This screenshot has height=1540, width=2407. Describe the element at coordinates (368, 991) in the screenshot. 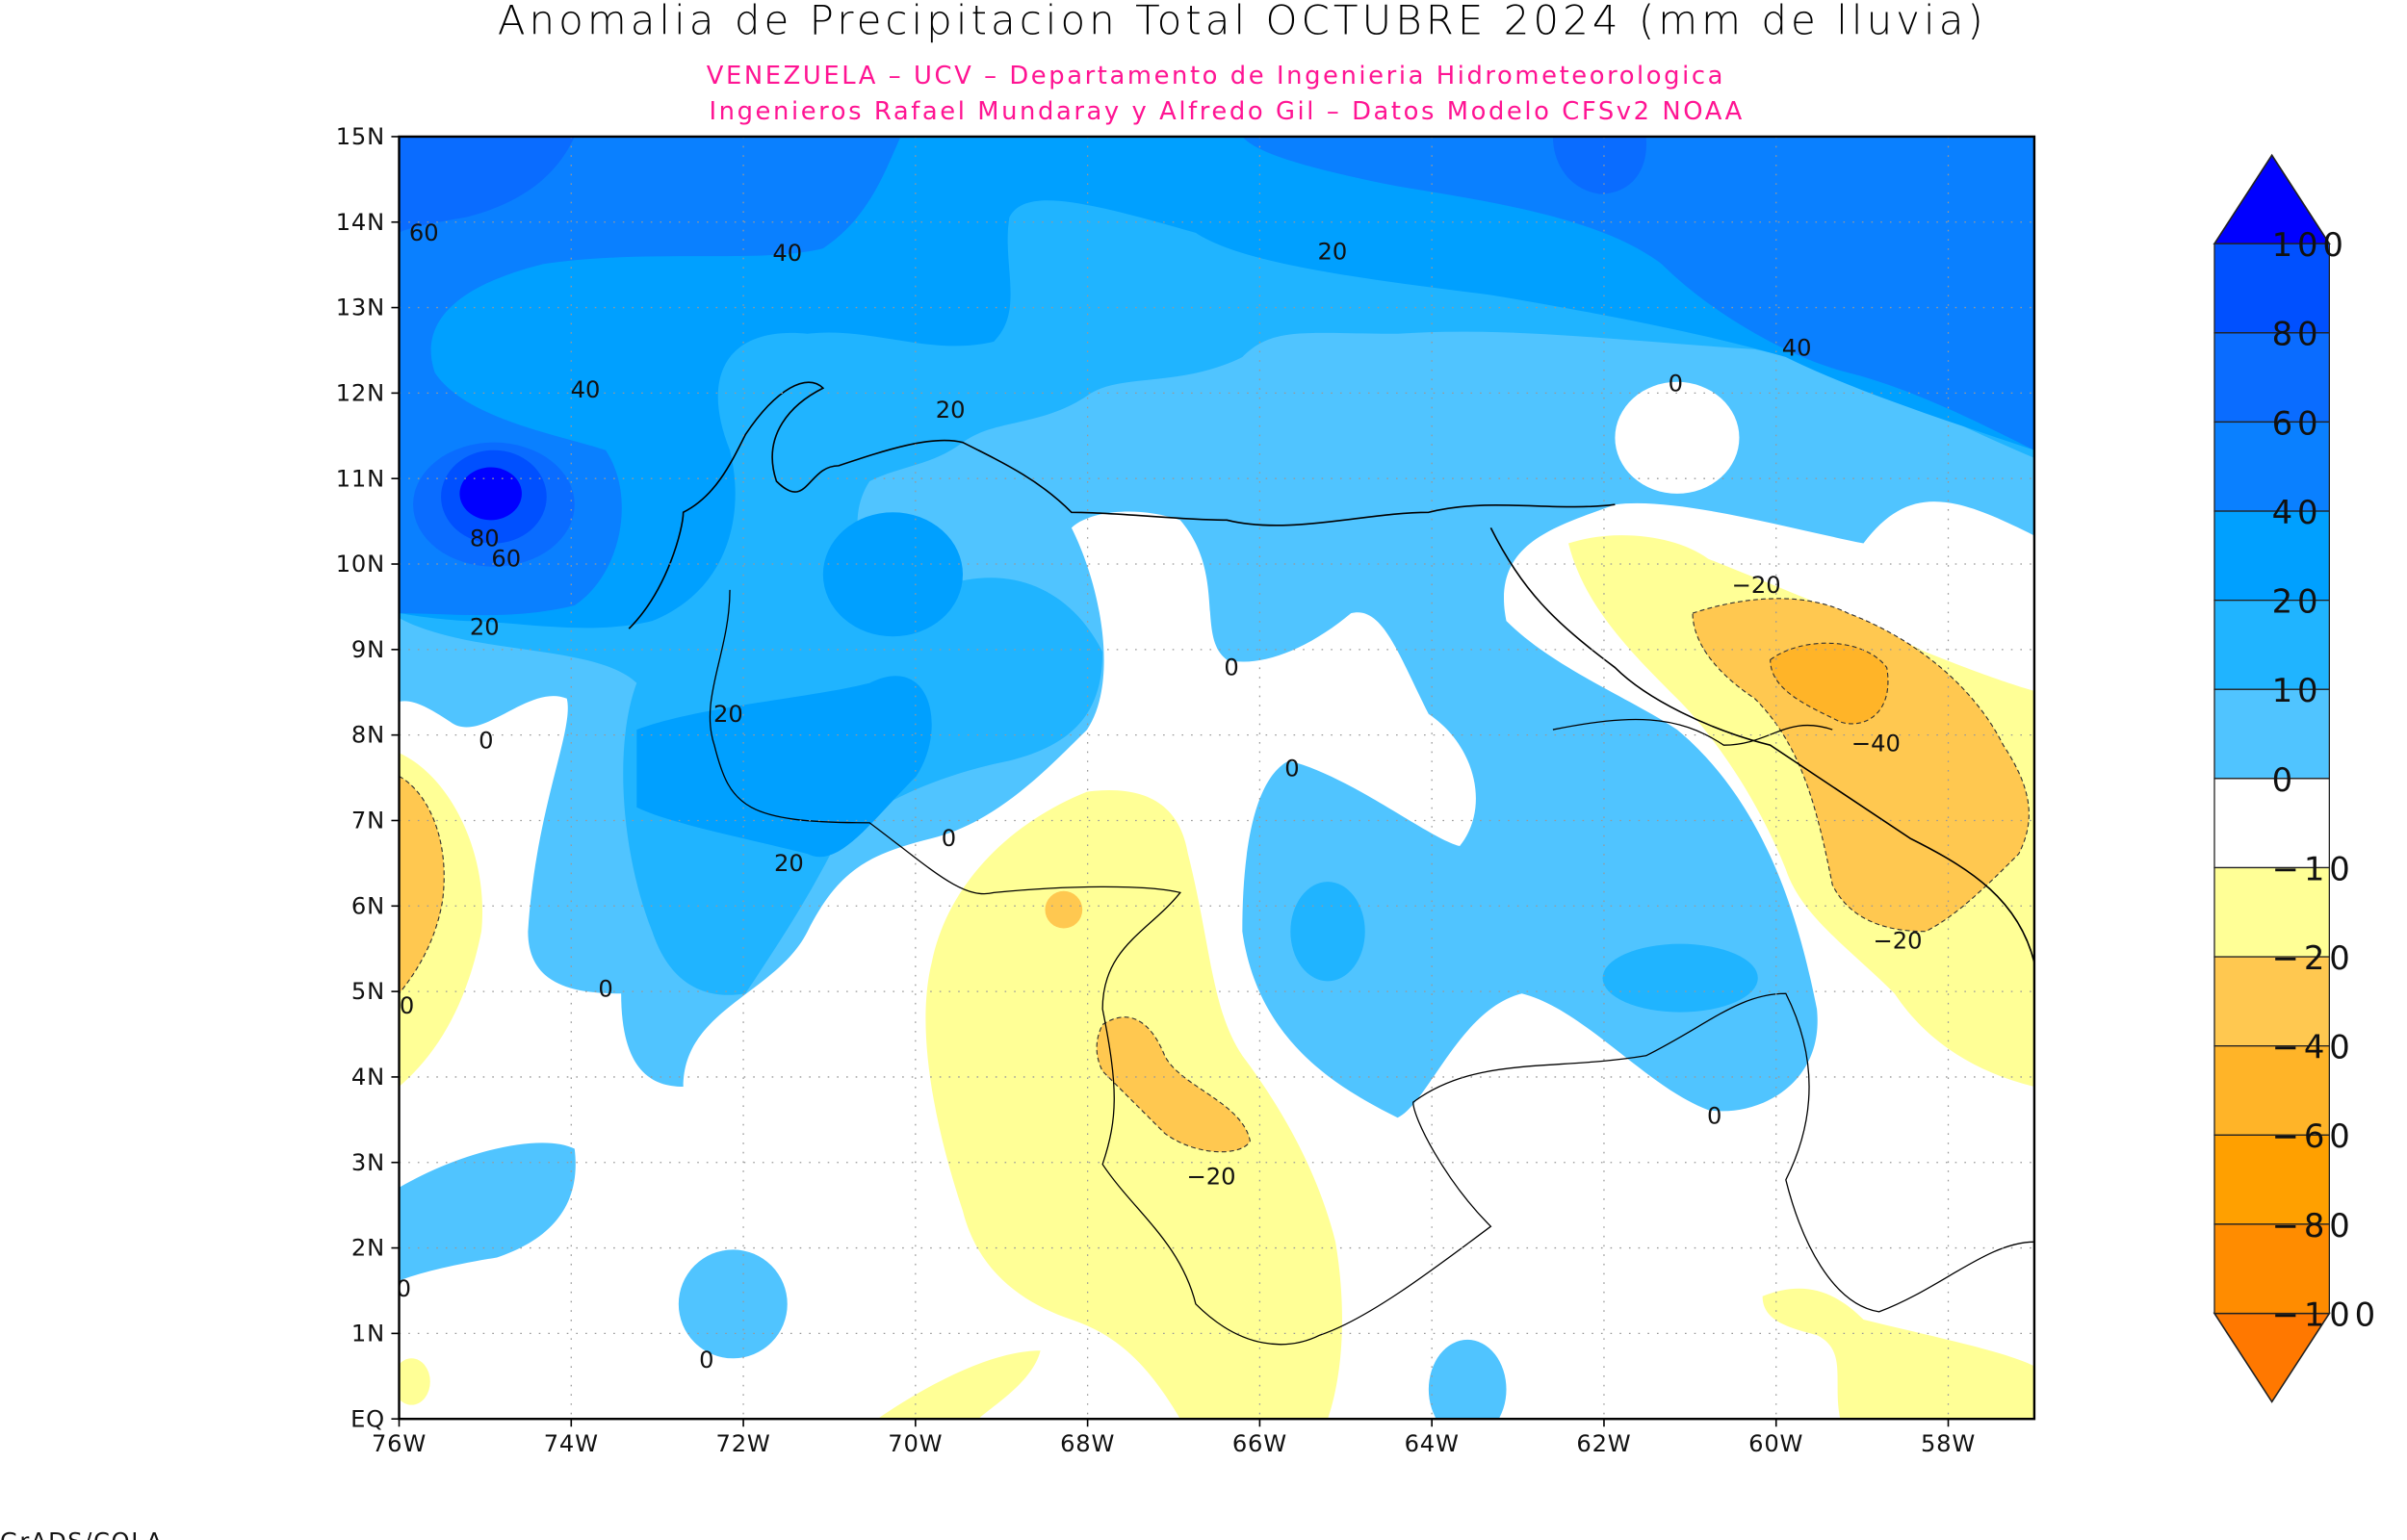

I see `lat-tick-label: 5N` at that location.